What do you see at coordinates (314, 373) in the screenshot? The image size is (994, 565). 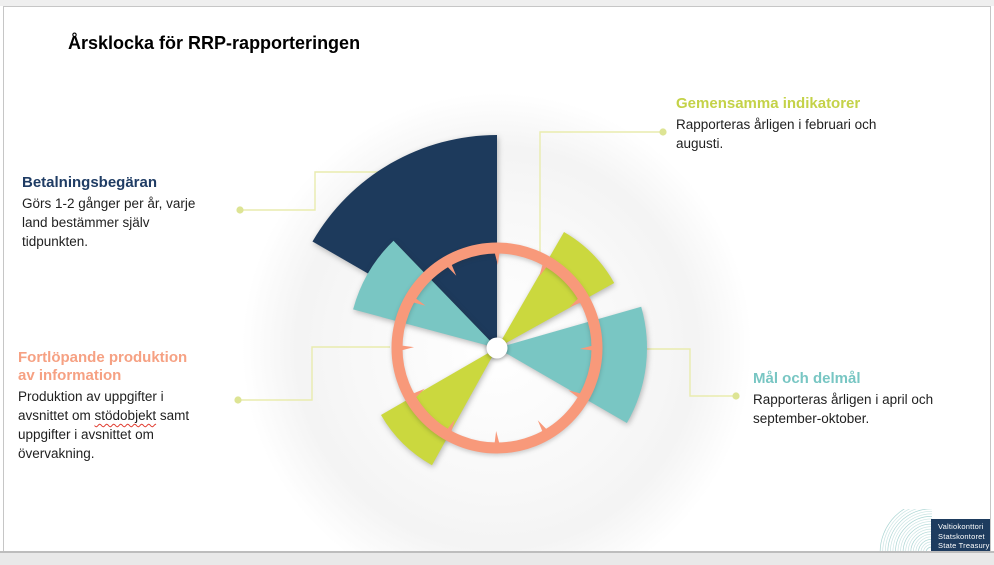 I see `connector-line-fortlopande-produktion` at bounding box center [314, 373].